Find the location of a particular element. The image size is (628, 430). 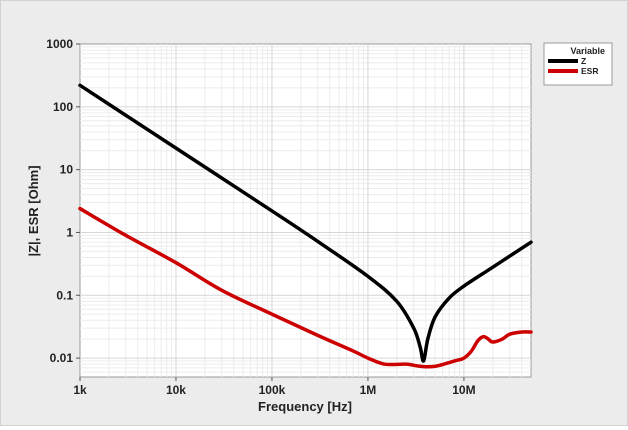

y-tick-label: 0.01 is located at coordinates (62, 358).